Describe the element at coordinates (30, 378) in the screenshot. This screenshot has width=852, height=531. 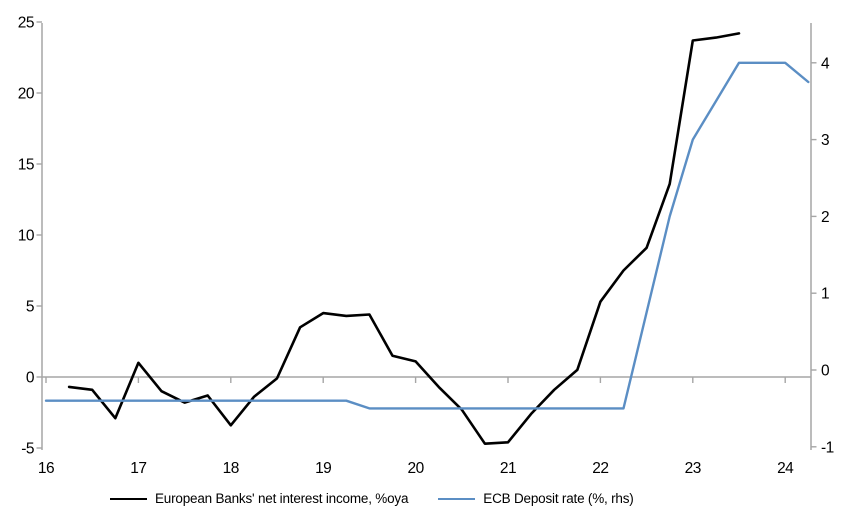
I see `left-axis-tick-label: 0` at that location.